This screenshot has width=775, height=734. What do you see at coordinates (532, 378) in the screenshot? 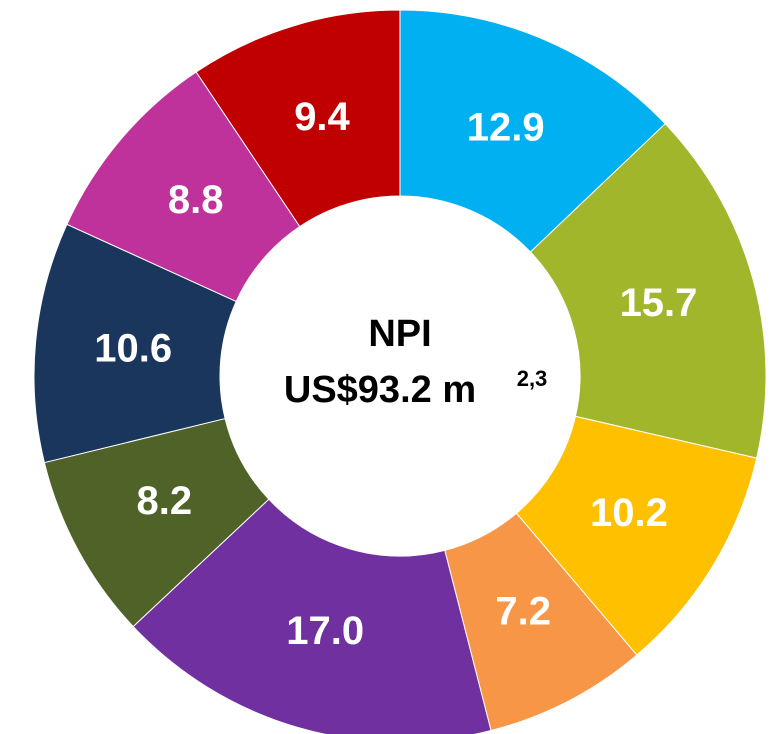
I see `center-note: 2,3` at bounding box center [532, 378].